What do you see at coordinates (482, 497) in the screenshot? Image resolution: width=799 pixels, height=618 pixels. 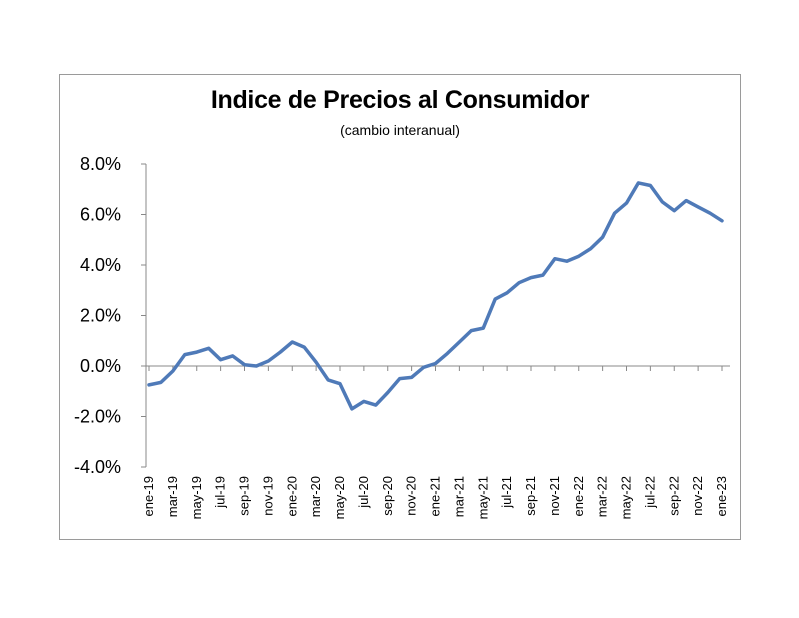 I see `x-tick-label: may-21` at bounding box center [482, 497].